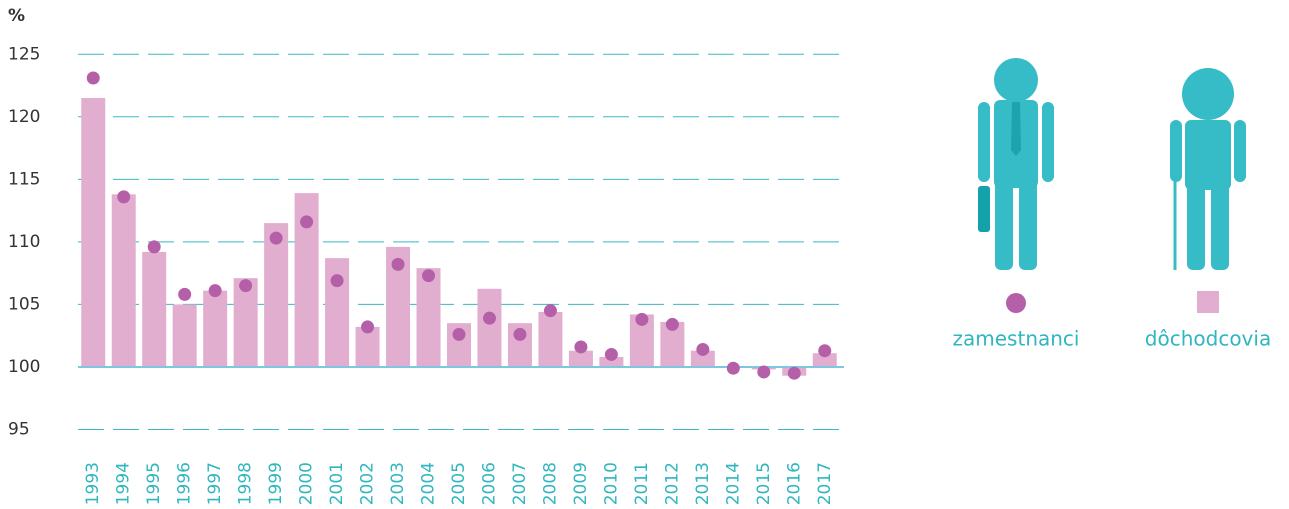  I want to click on y-tick-label: 125, so click(24, 54).